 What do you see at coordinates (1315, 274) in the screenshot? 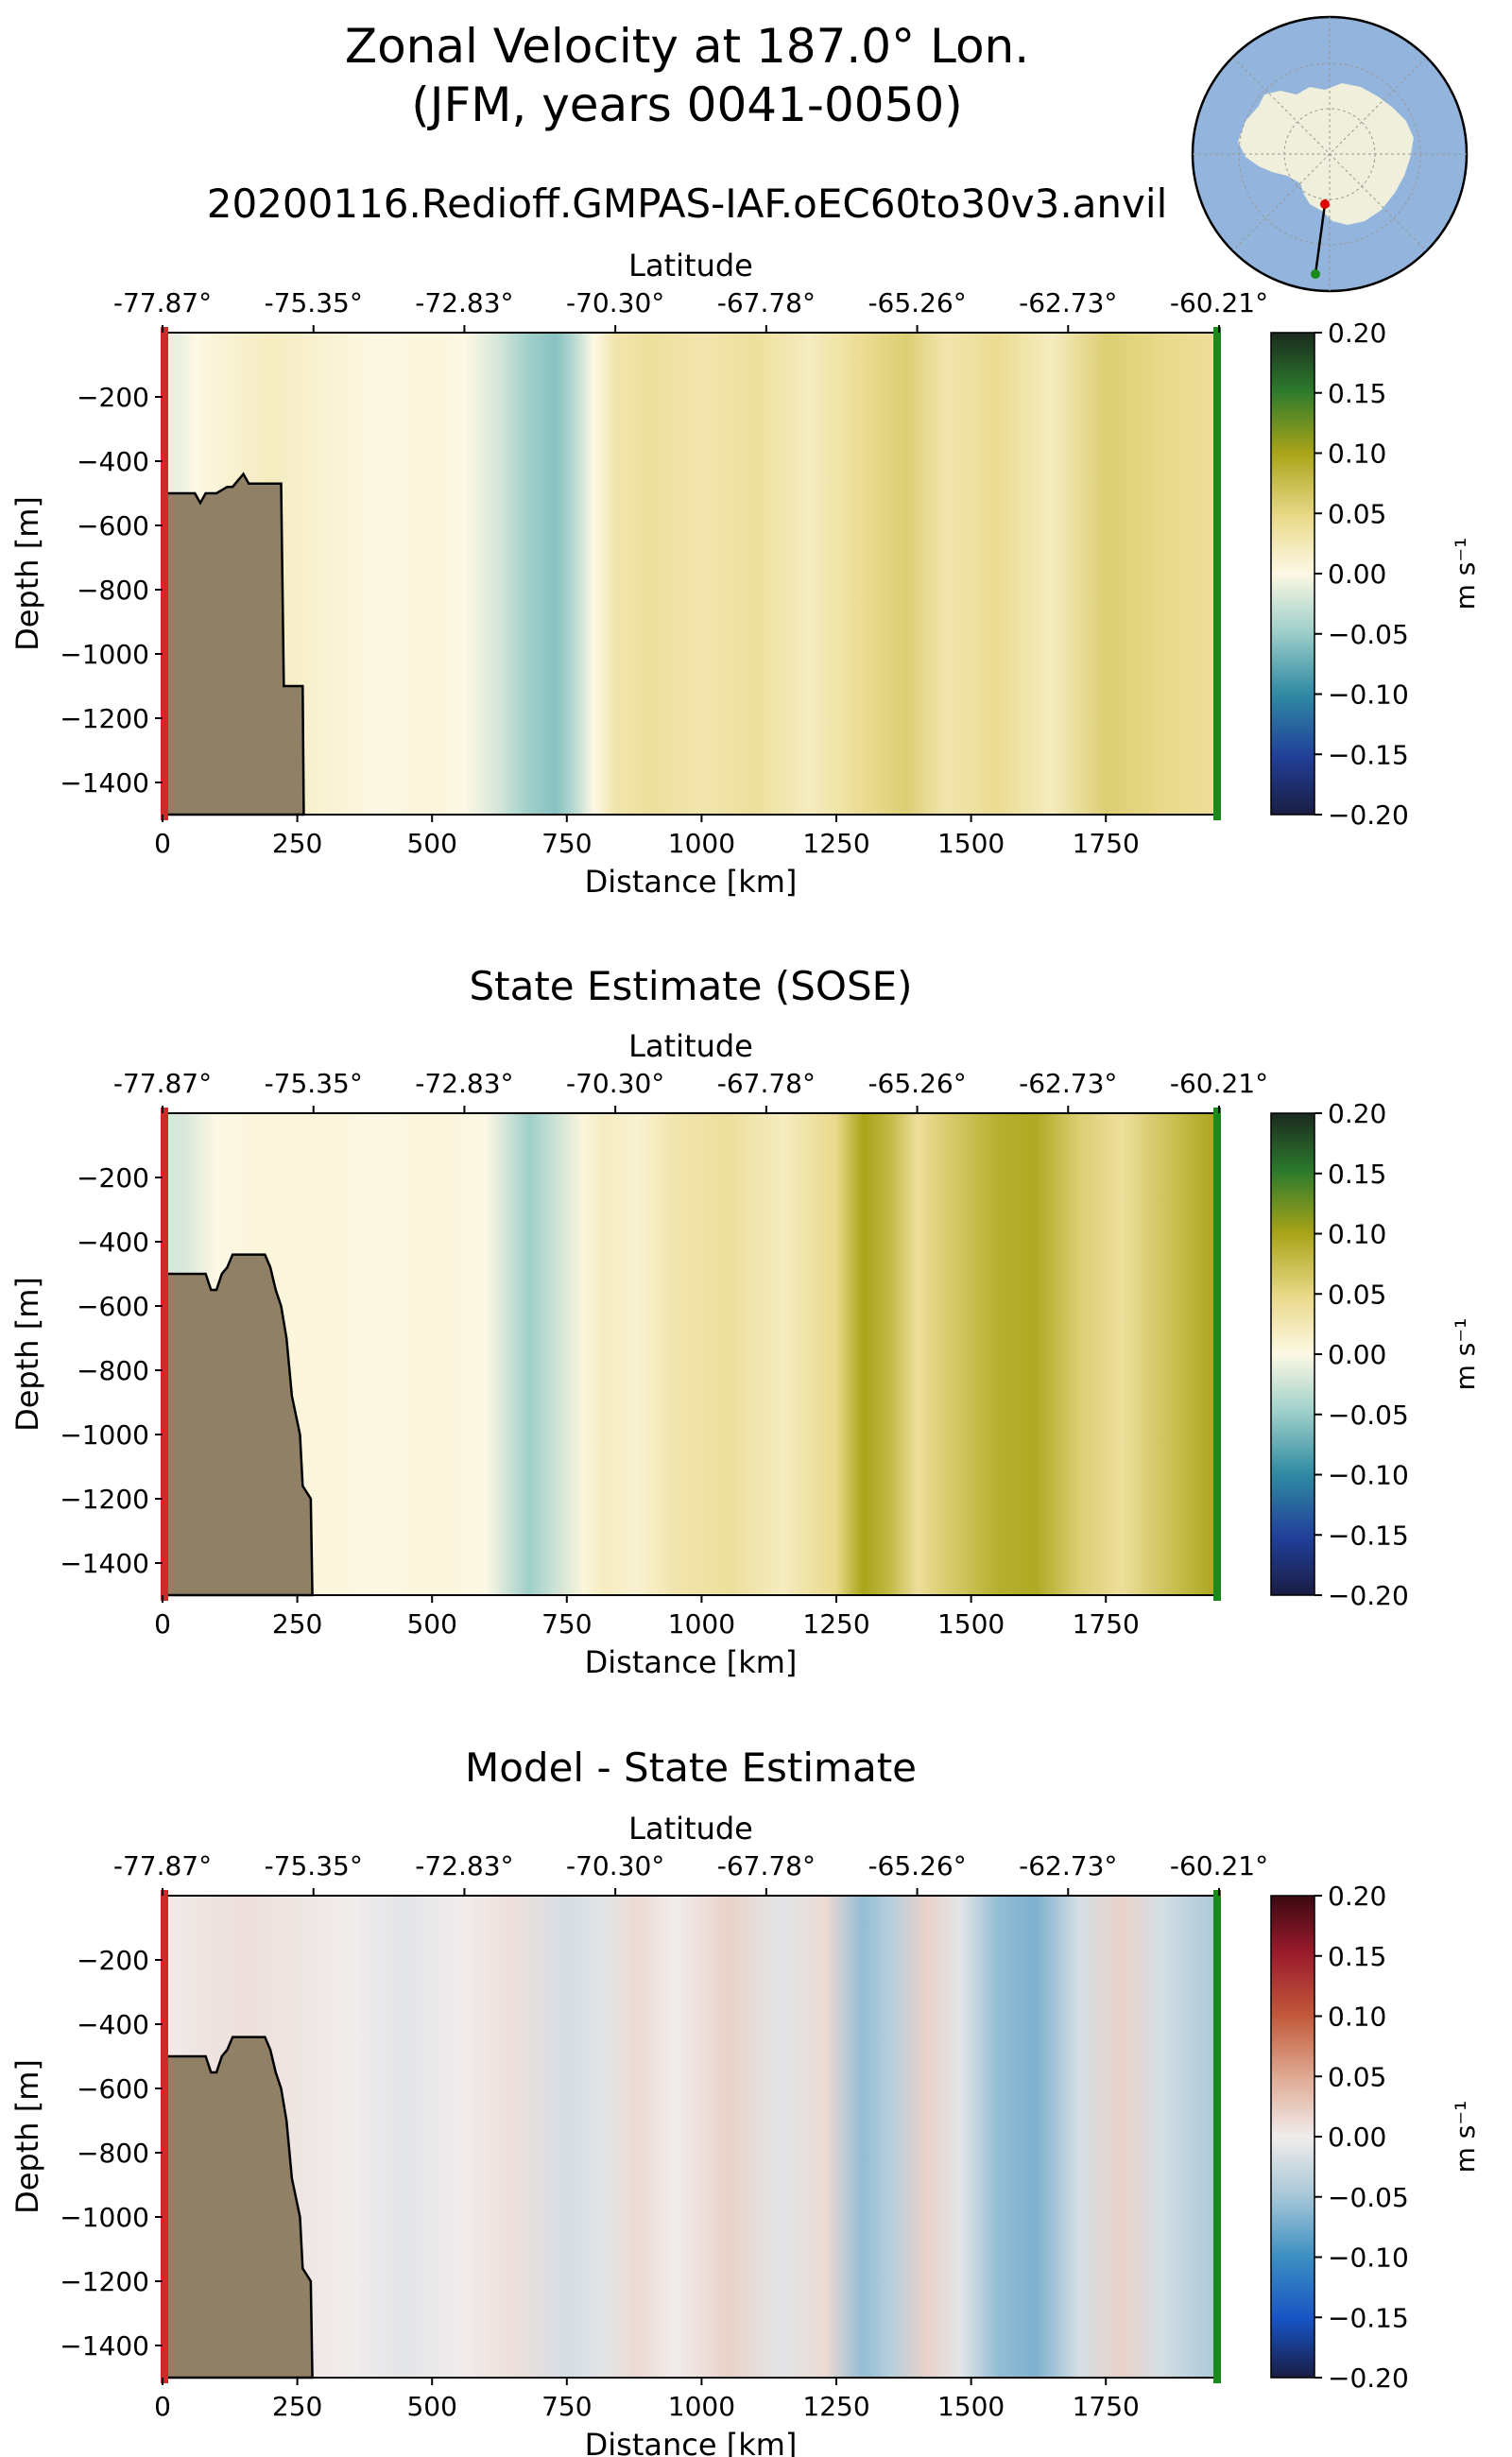
I see `transect-end-marker` at bounding box center [1315, 274].